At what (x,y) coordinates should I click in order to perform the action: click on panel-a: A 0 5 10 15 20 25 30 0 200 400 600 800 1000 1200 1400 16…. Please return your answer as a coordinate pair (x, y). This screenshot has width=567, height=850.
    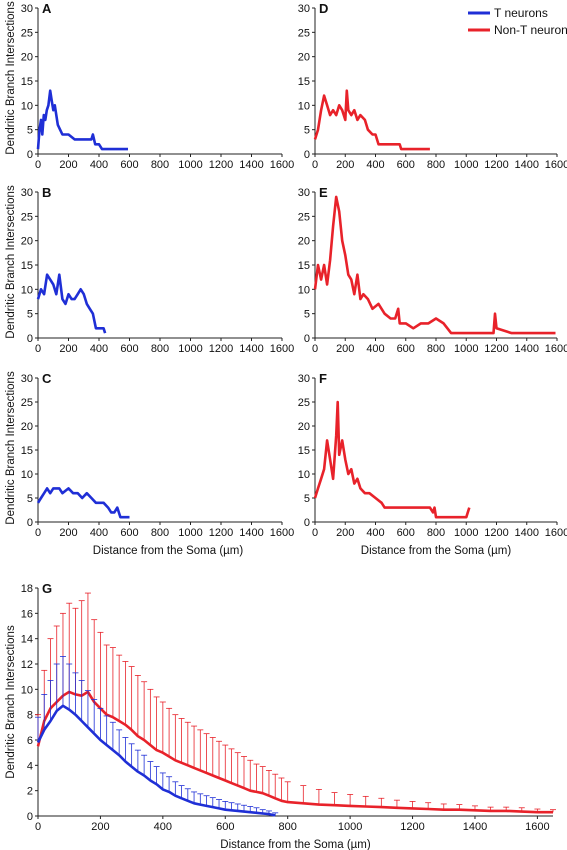
    Looking at the image, I should click on (157, 86).